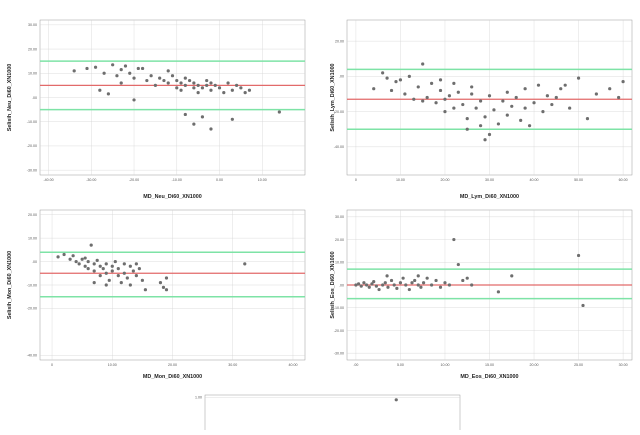  Describe the element at coordinates (333, 97) in the screenshot. I see `y-axis-title: Selisih_Lym_Di60_XN1000` at that location.